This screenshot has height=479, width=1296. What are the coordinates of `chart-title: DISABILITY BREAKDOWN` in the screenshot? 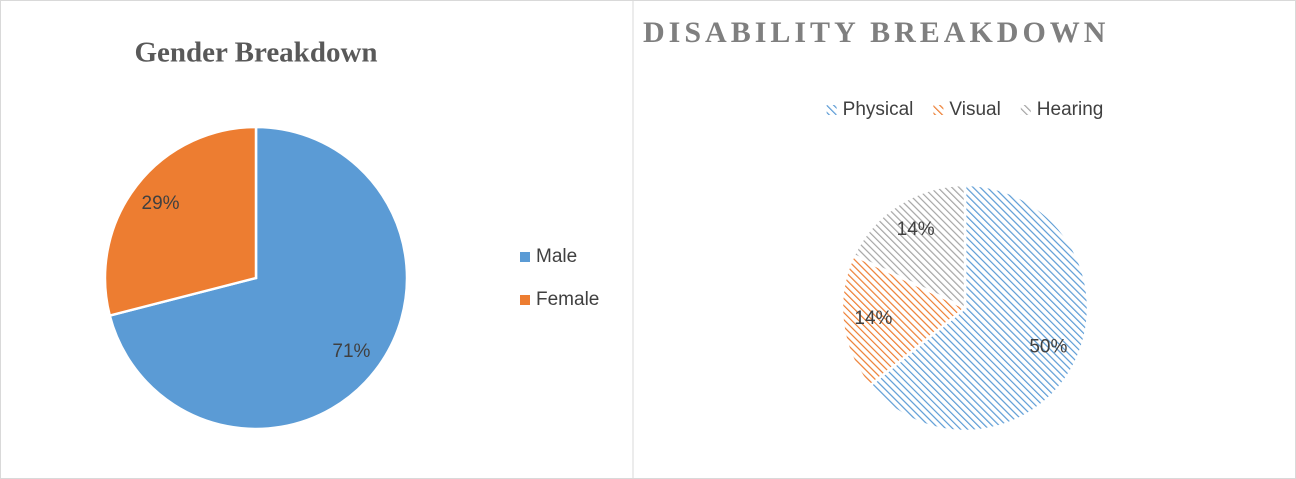 It's located at (876, 32).